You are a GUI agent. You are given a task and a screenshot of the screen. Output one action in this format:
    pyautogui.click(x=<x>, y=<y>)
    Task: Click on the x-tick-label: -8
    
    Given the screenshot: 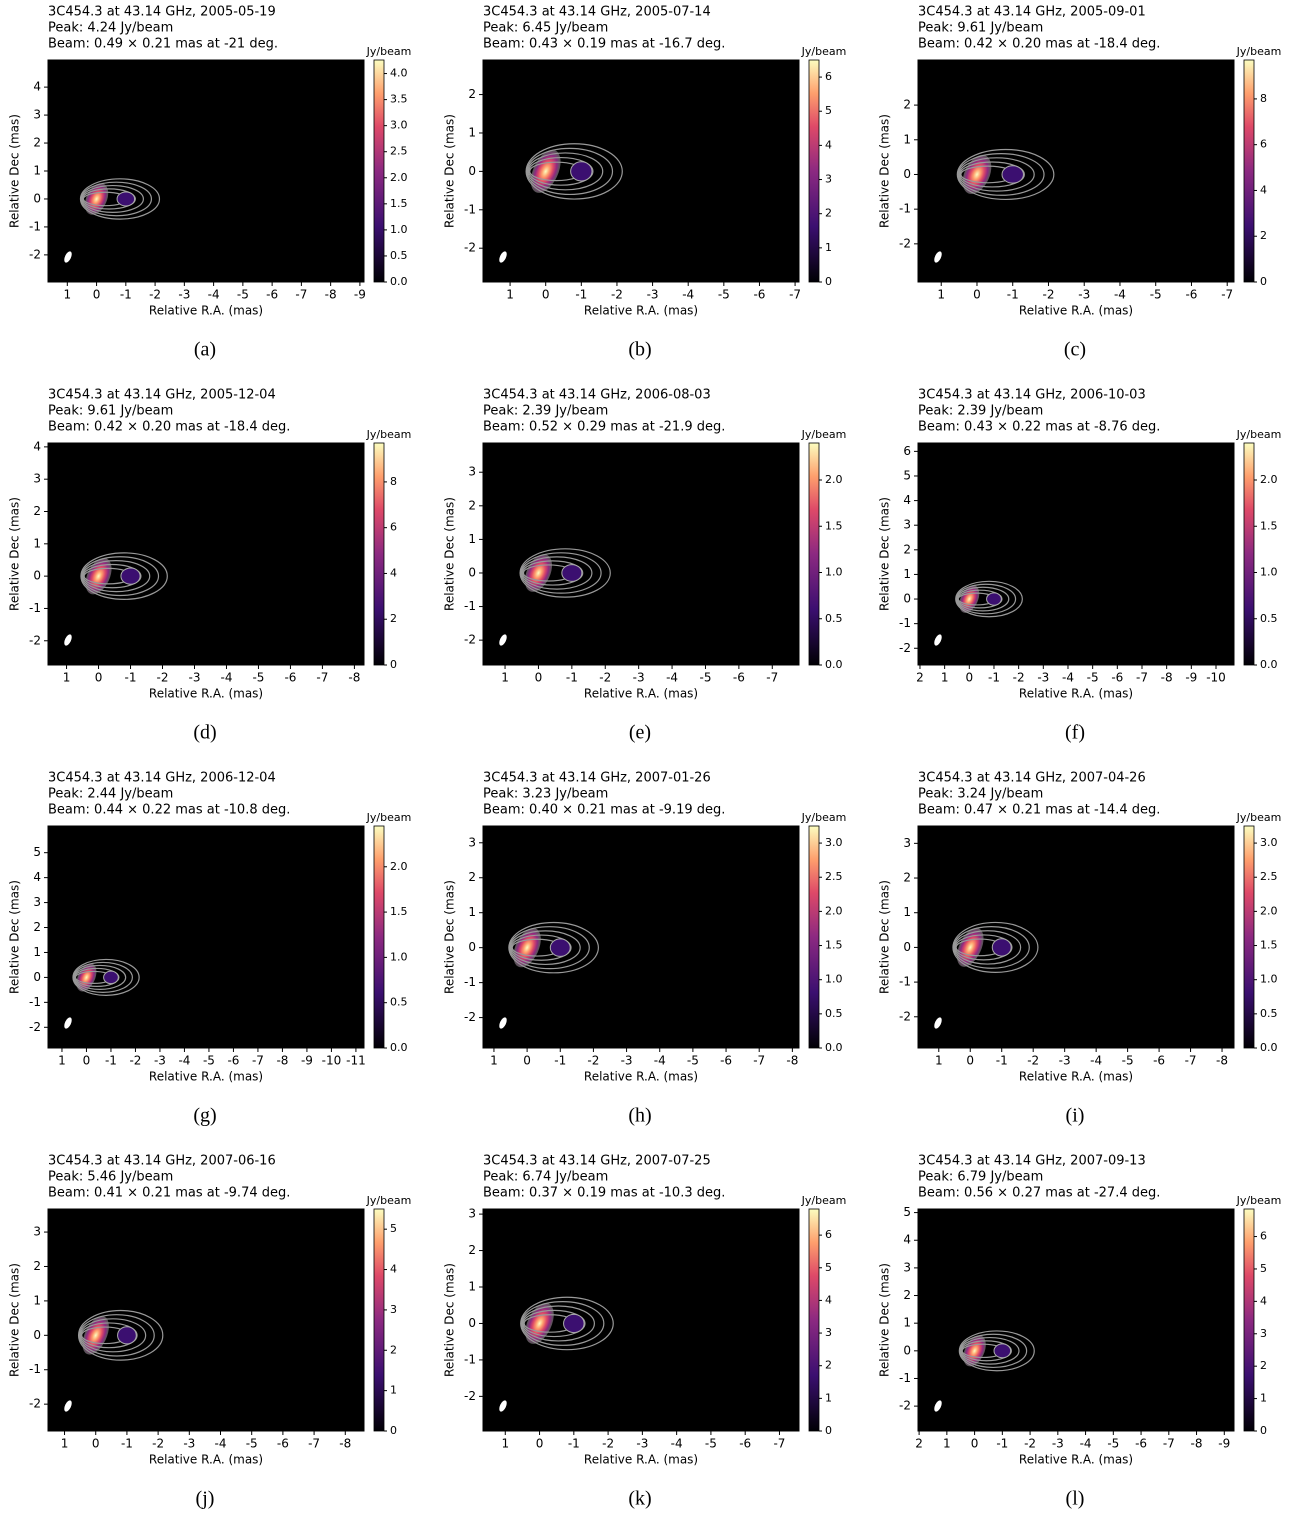 What is the action you would take?
    pyautogui.click(x=354, y=678)
    